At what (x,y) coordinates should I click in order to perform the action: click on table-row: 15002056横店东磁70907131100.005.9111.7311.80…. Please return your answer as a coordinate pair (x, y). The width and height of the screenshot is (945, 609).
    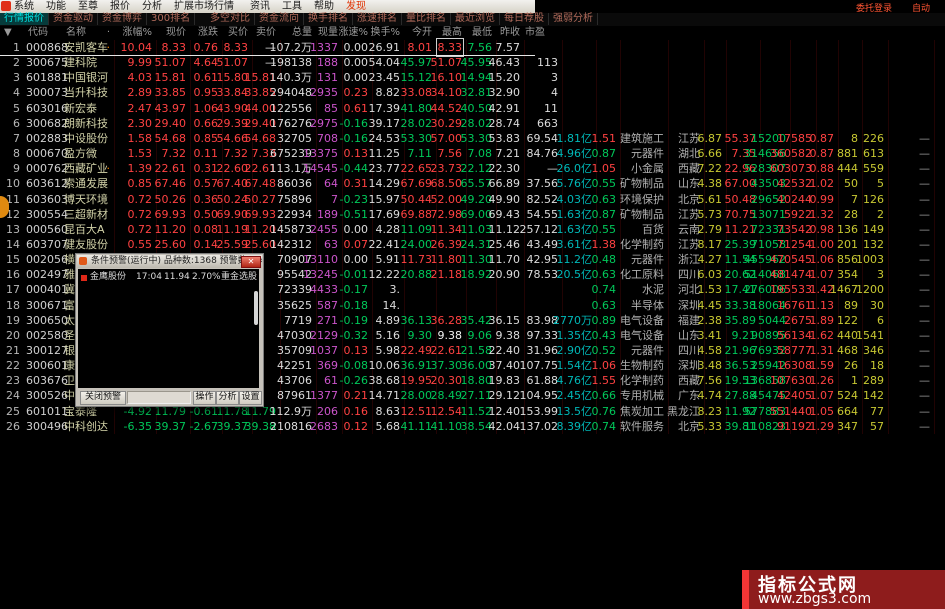
    Looking at the image, I should click on (472, 259).